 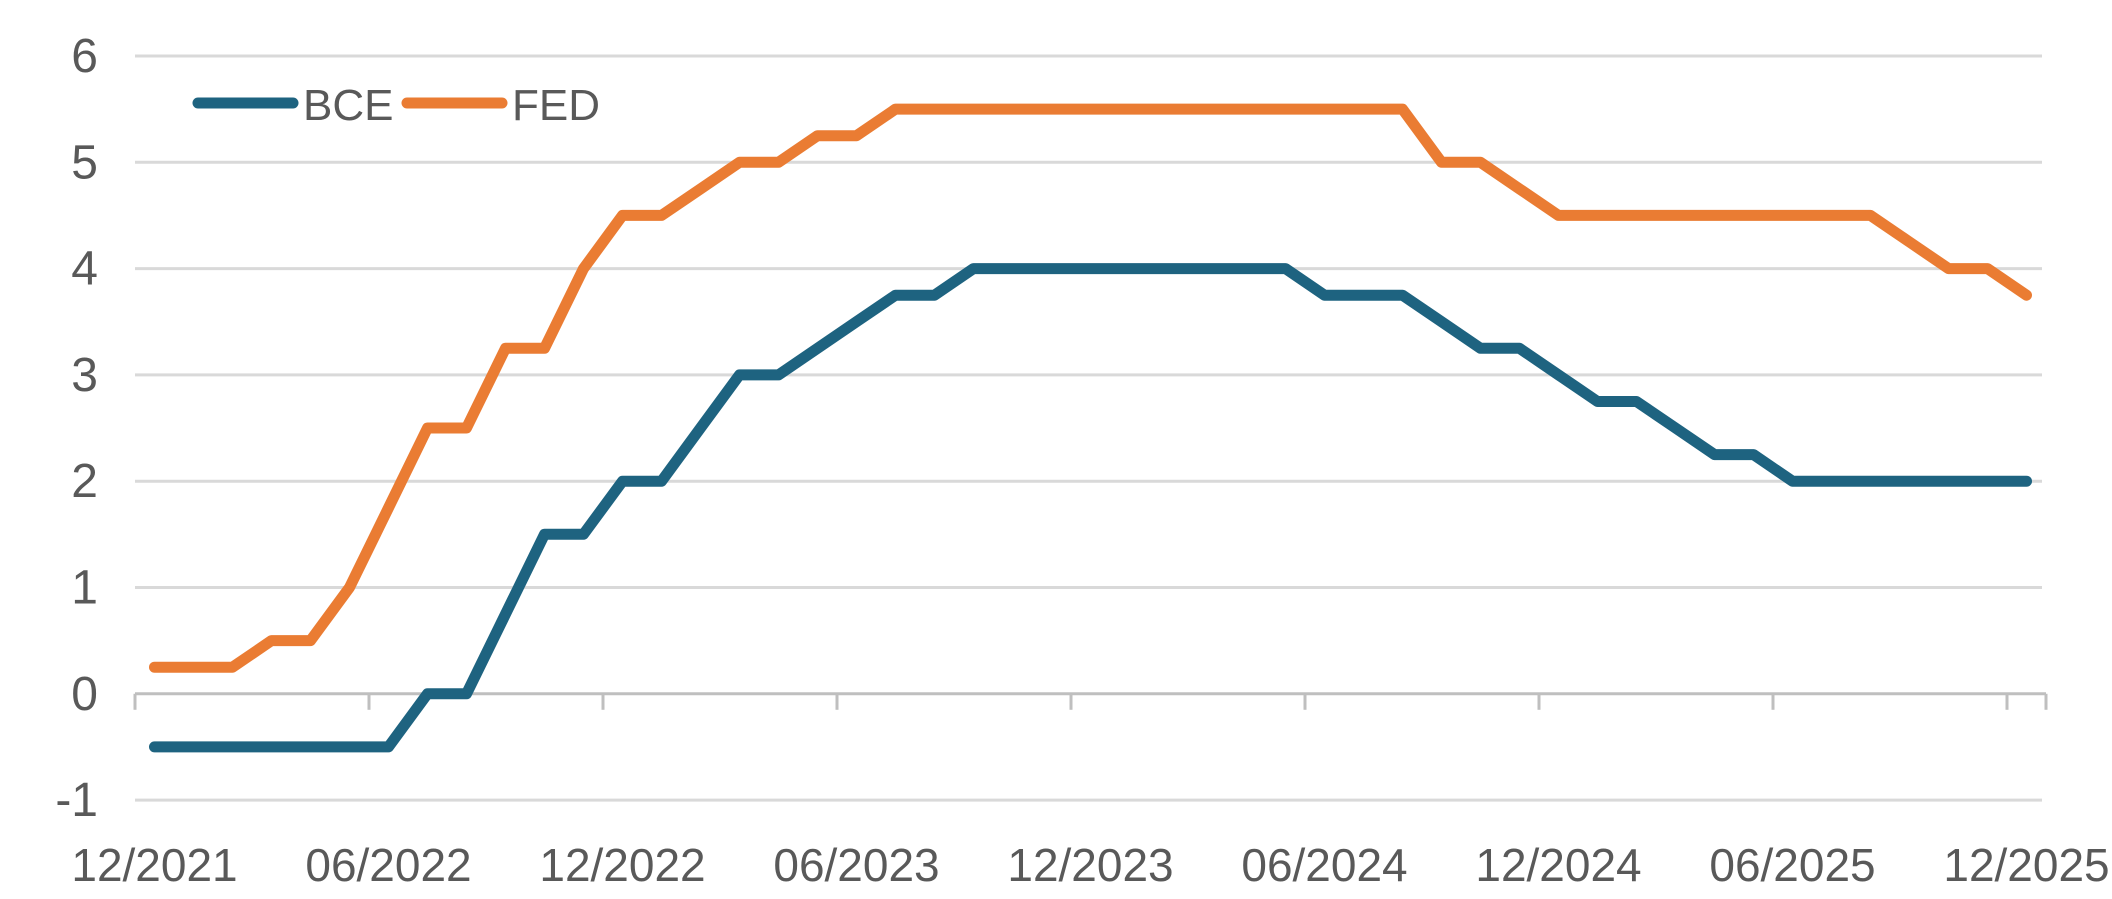 What do you see at coordinates (396, 105) in the screenshot?
I see `legend: BCE FED` at bounding box center [396, 105].